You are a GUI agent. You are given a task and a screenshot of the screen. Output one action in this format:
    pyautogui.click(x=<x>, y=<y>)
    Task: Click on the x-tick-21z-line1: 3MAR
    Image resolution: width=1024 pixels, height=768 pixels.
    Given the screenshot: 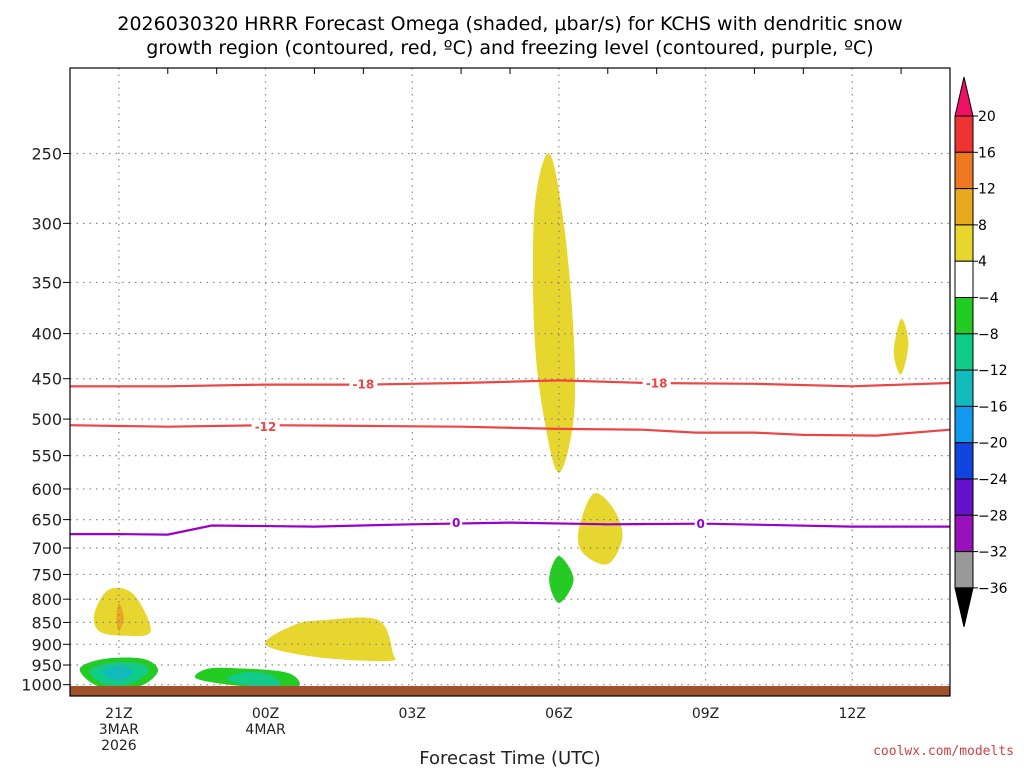 What is the action you would take?
    pyautogui.click(x=119, y=730)
    